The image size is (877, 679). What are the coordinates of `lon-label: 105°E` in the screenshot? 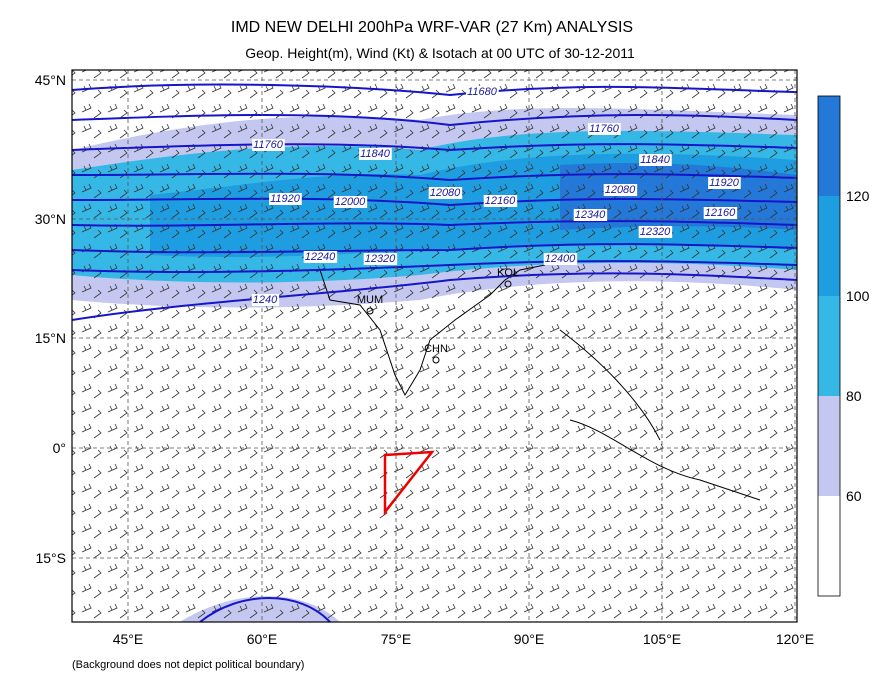 It's located at (662, 639).